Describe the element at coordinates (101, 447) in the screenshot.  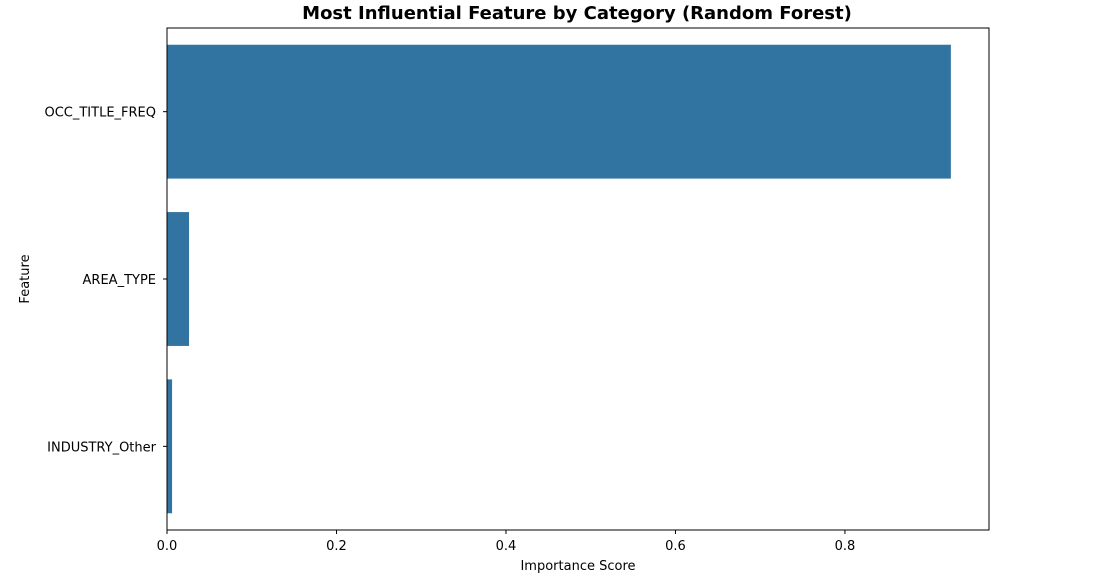
I see `y-tick-label: INDUSTRY_Other` at that location.